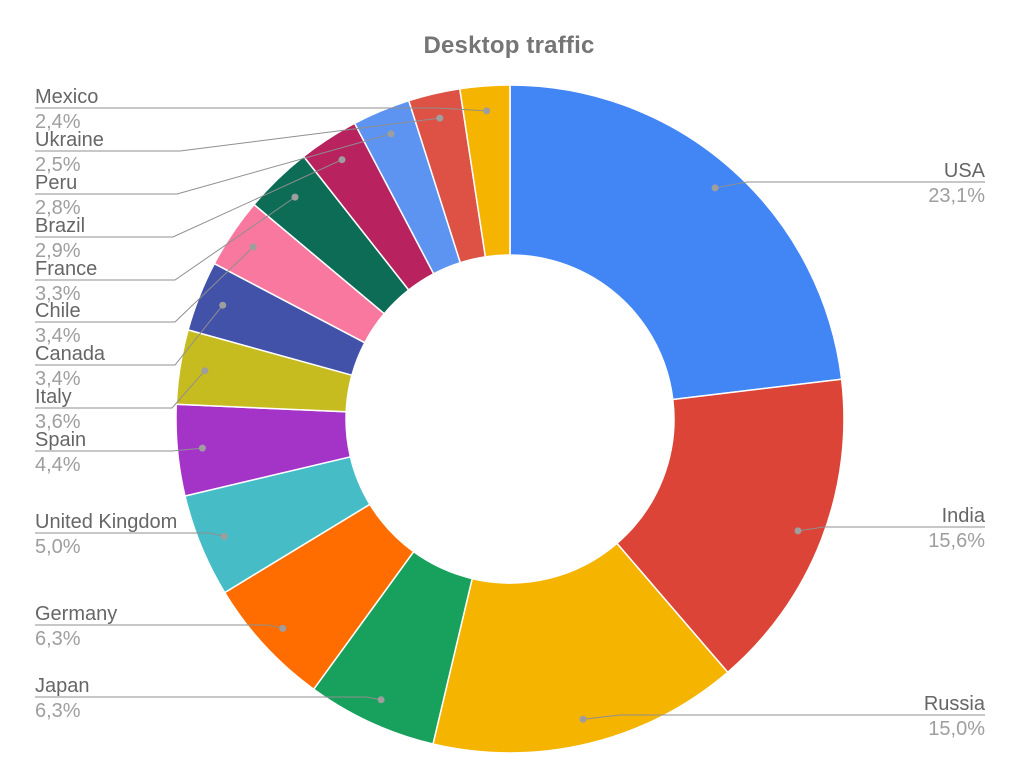 The image size is (1018, 777). What do you see at coordinates (583, 719) in the screenshot?
I see `leader-dot-russia` at bounding box center [583, 719].